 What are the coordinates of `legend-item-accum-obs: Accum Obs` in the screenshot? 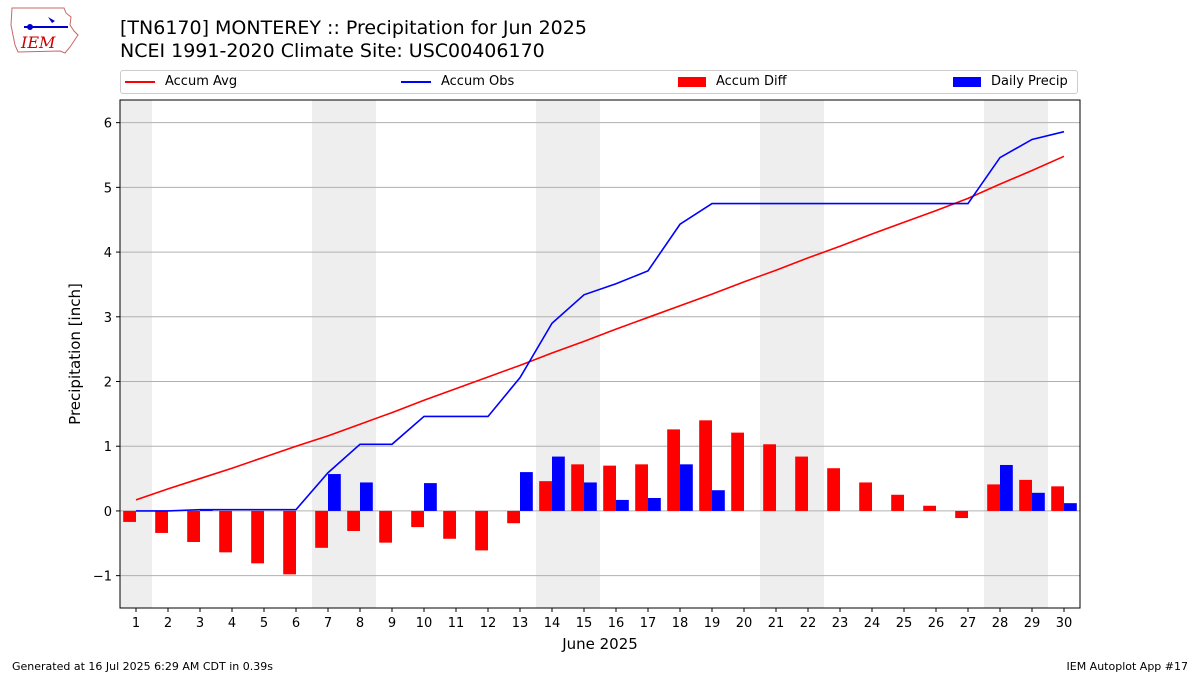 It's located at (457, 81).